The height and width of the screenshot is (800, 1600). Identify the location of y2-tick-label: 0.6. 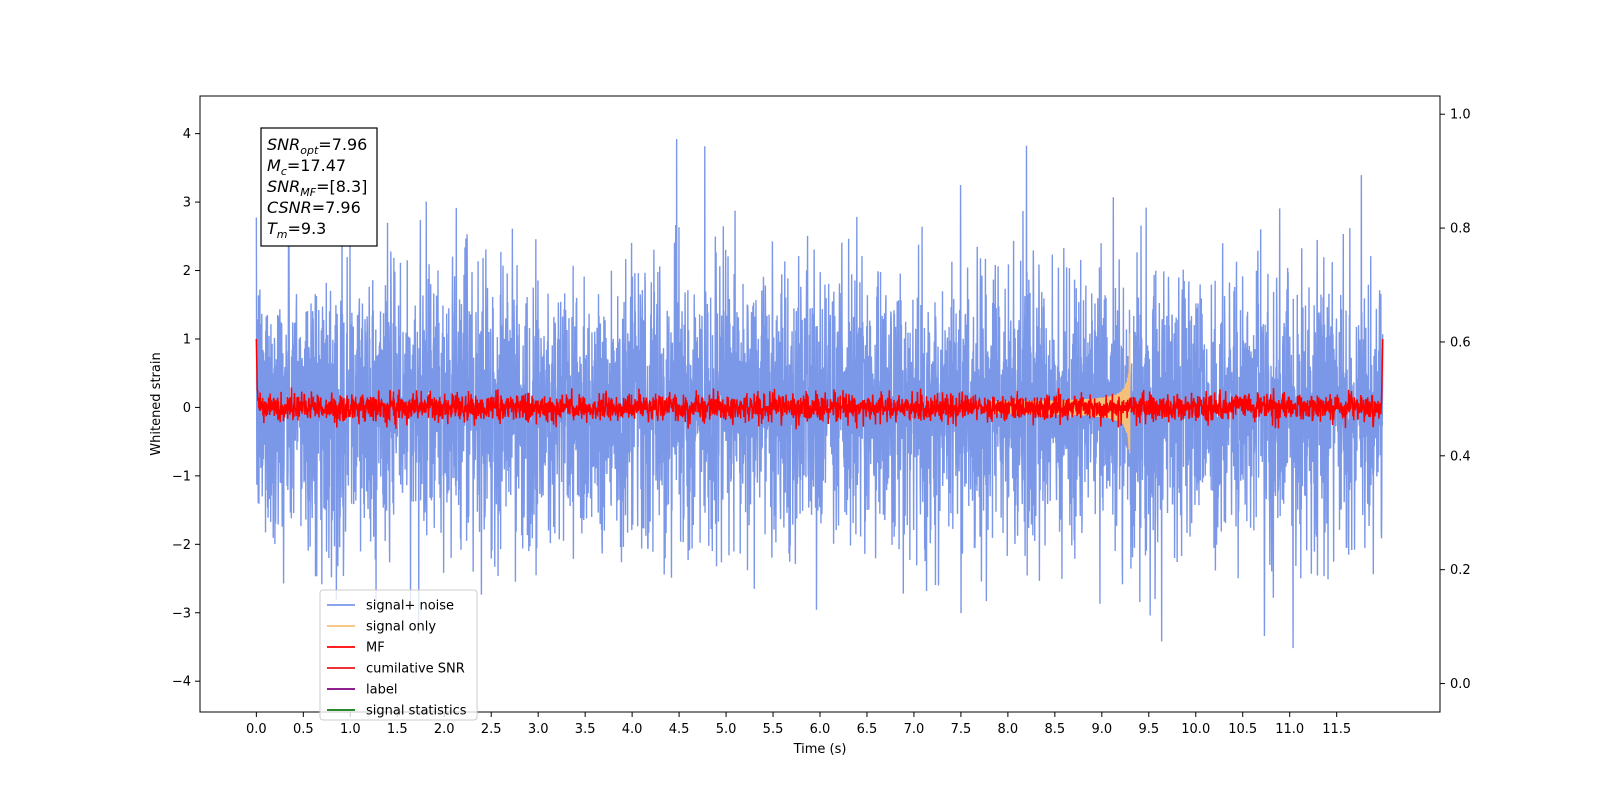
(1460, 342).